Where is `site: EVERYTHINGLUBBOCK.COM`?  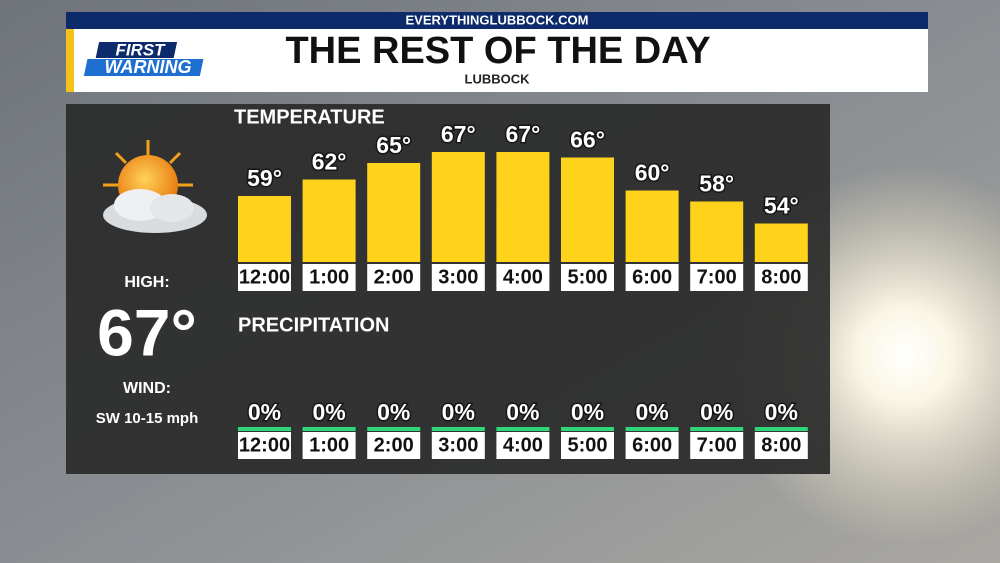 site: EVERYTHINGLUBBOCK.COM is located at coordinates (497, 19).